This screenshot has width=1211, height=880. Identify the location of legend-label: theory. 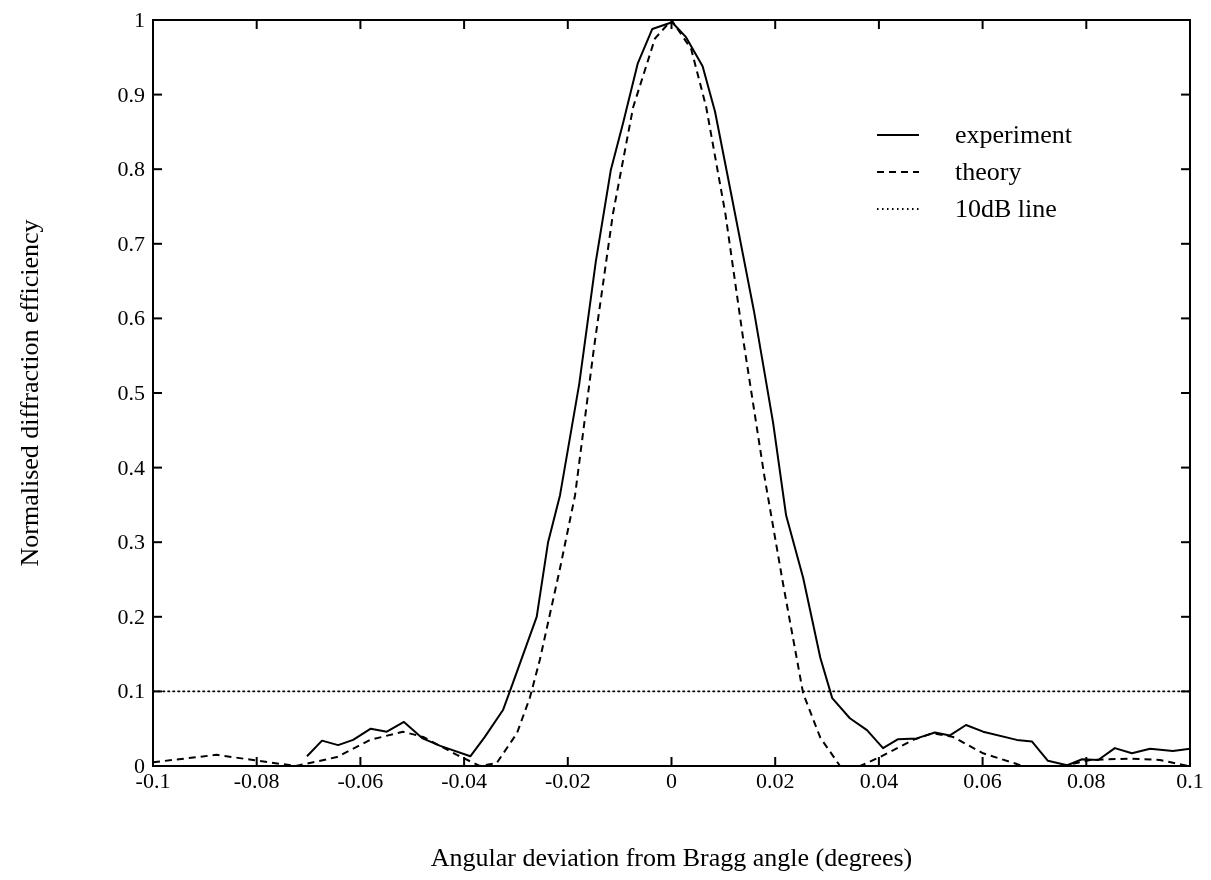
(988, 171).